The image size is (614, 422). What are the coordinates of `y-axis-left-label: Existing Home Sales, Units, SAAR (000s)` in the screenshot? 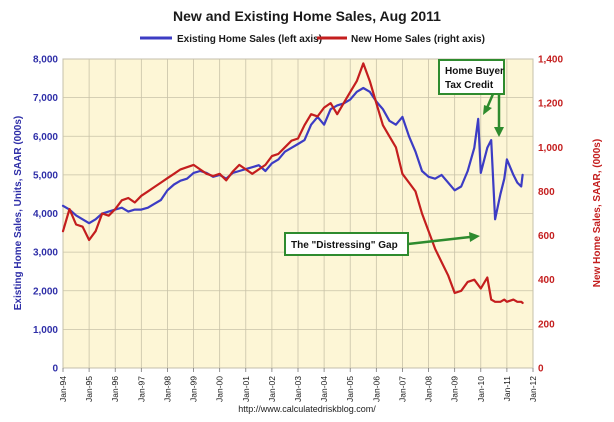 It's located at (18, 213).